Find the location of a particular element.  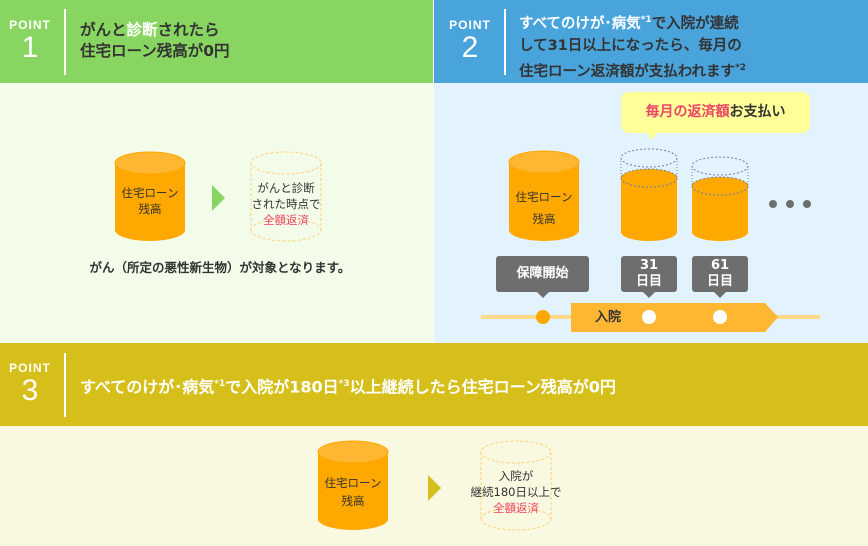

day31-dot is located at coordinates (649, 317).